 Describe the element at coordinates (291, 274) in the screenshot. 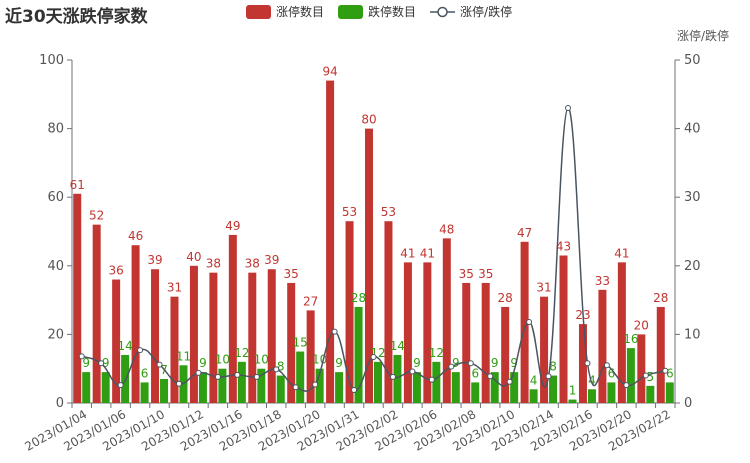

I see `bar-label-limit-up: 35` at that location.